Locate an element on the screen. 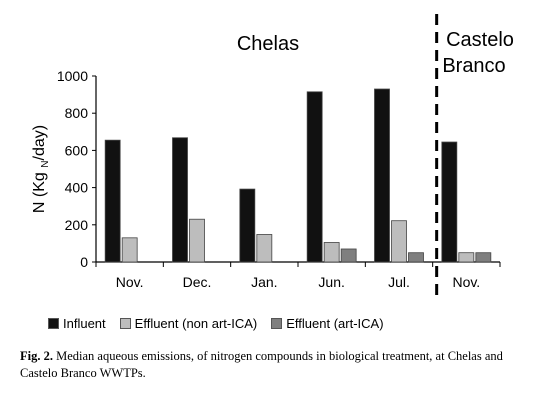 The height and width of the screenshot is (400, 544). y-tick-label: 600 is located at coordinates (77, 150).